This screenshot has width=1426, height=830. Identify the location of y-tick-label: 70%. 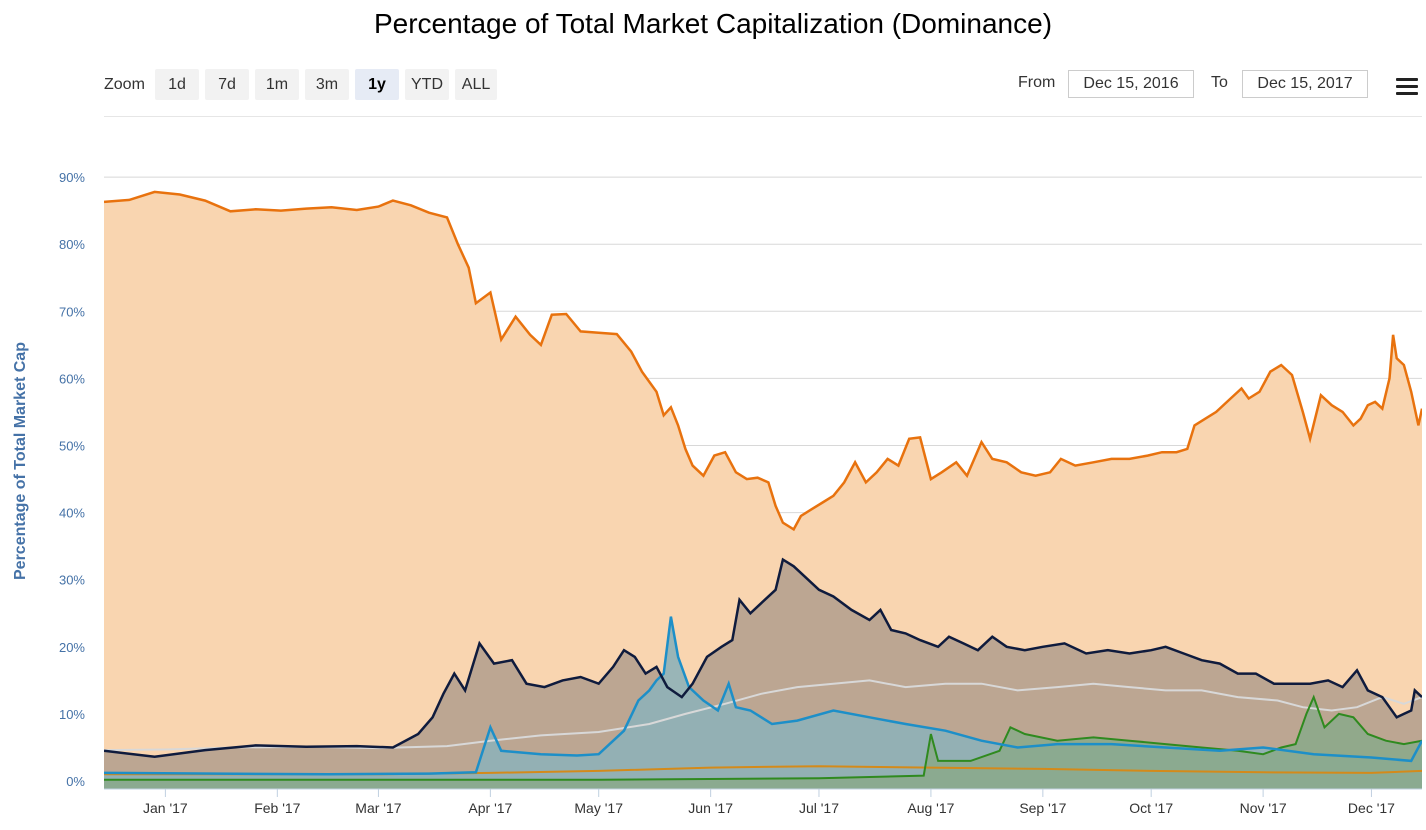
(72, 311).